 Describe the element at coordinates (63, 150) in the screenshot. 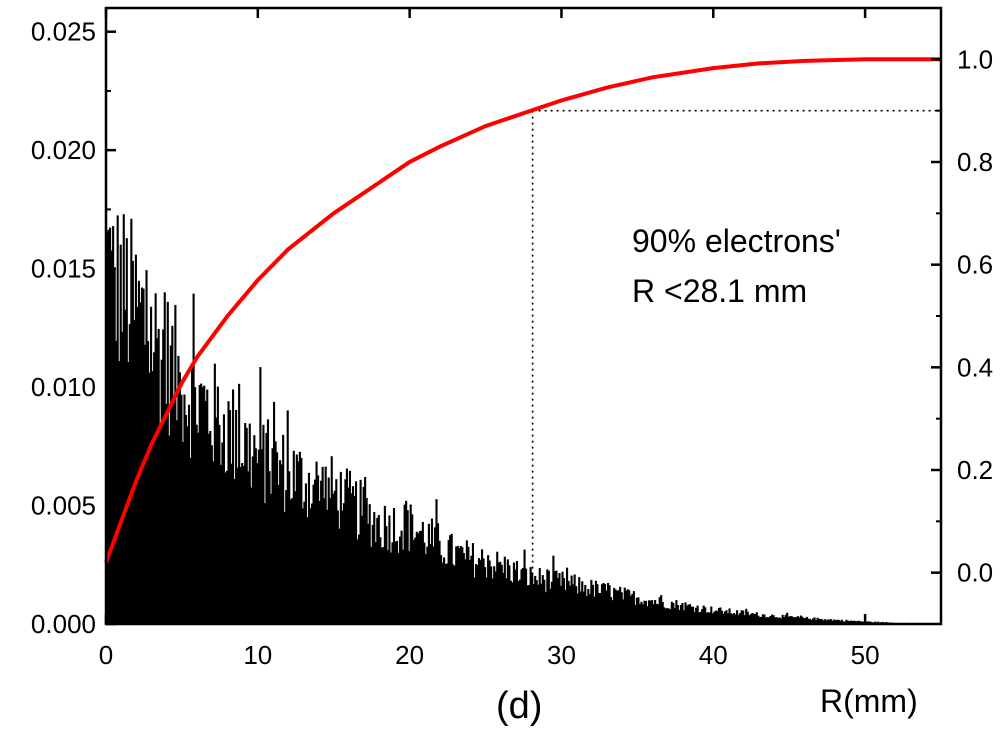

I see `y-left-tick-label: 0.020` at that location.